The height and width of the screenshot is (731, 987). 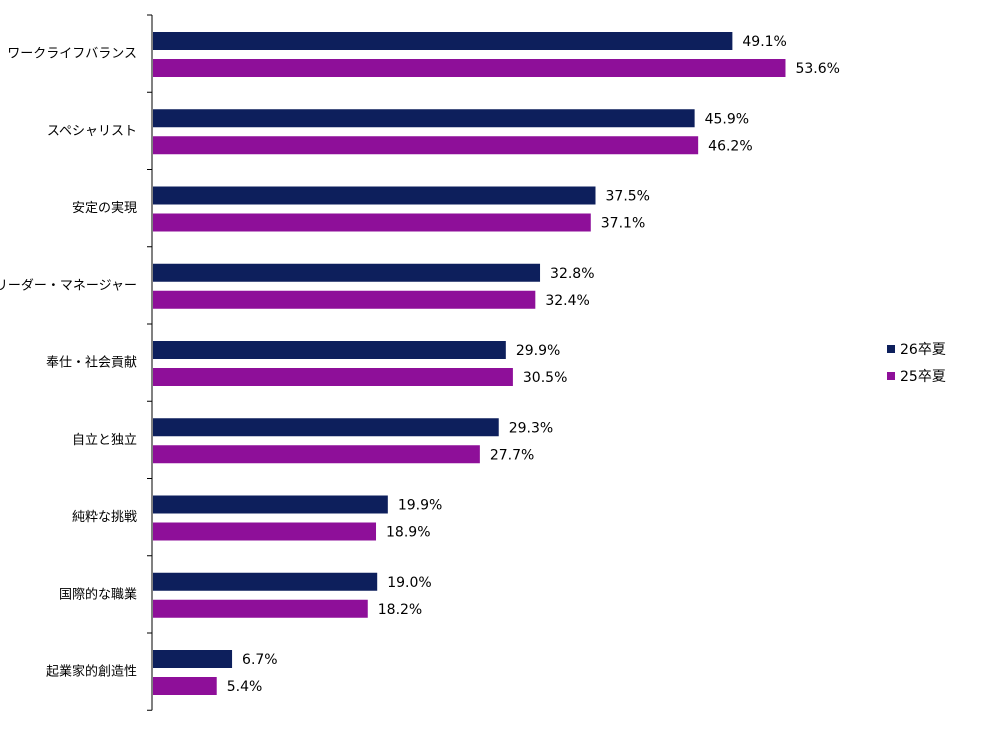 What do you see at coordinates (72, 54) in the screenshot?
I see `category-label: ワークライフバランス` at bounding box center [72, 54].